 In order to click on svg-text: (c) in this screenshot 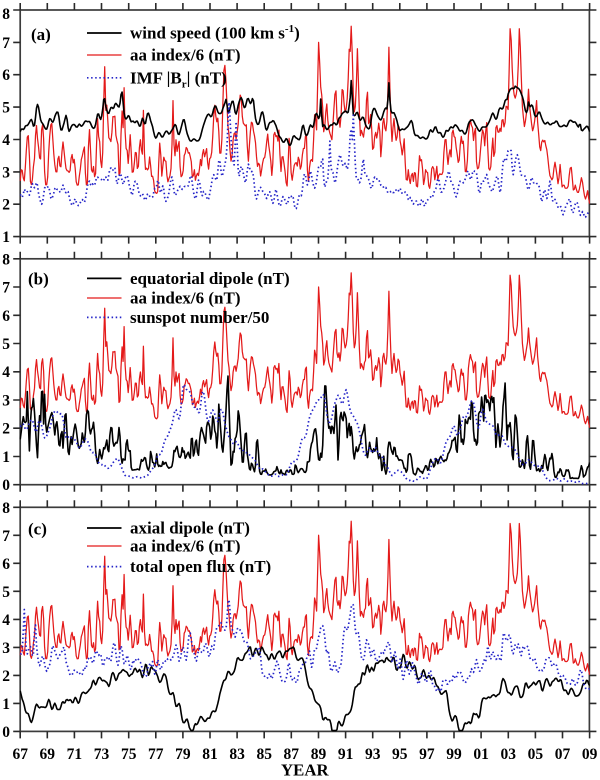, I will do `click(37, 529)`.